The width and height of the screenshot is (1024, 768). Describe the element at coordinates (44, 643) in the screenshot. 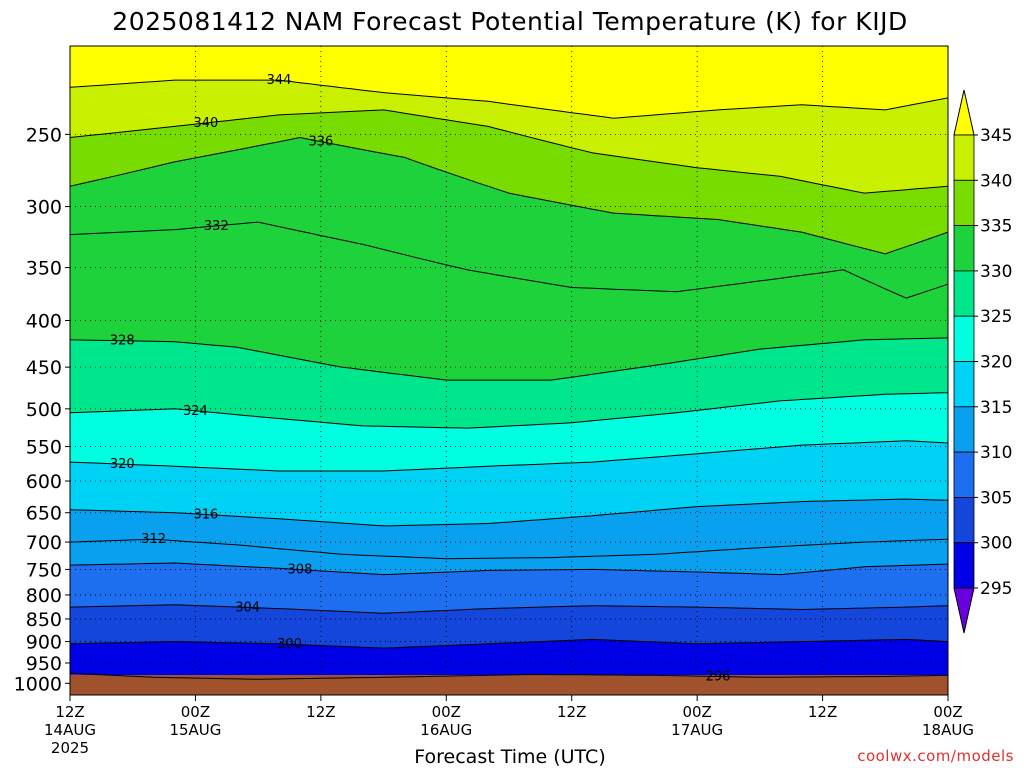

I see `ytick-label-900: 900` at that location.